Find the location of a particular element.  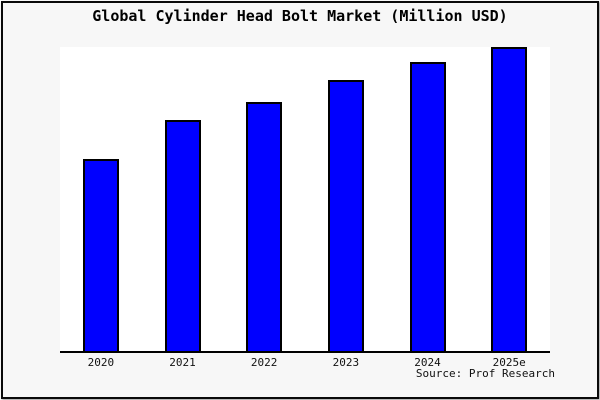

bar-2023 is located at coordinates (345, 215).